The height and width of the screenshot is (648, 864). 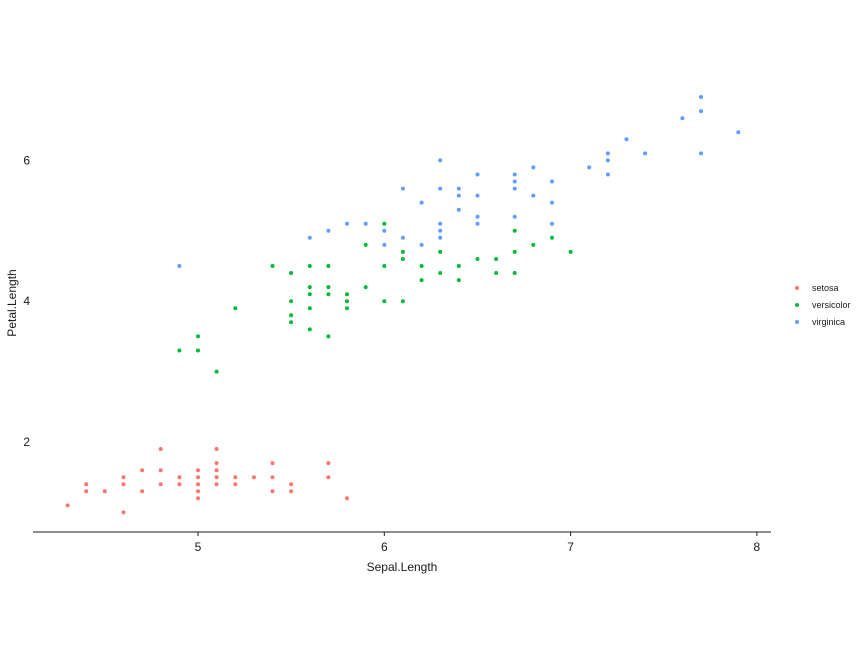 I want to click on x-tick-label-8: 8, so click(x=757, y=547).